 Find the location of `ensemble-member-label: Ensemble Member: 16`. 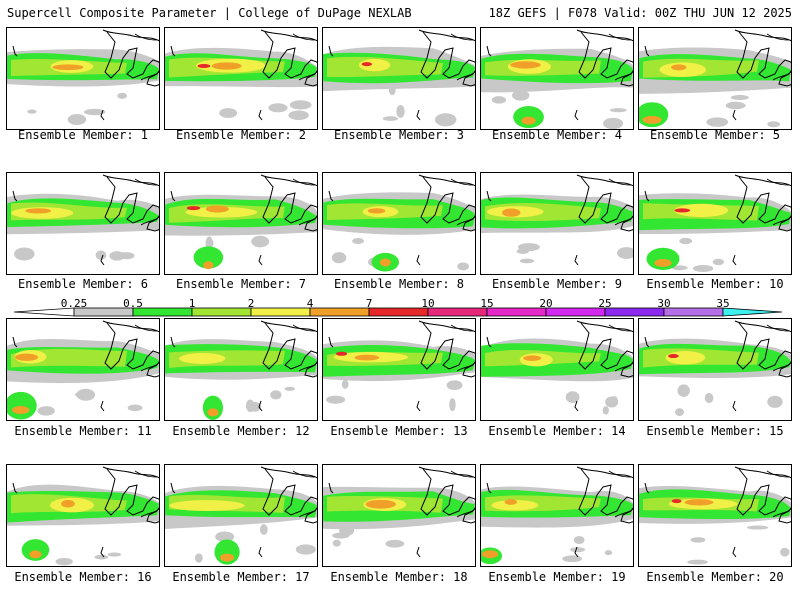

ensemble-member-label: Ensemble Member: 16 is located at coordinates (83, 577).